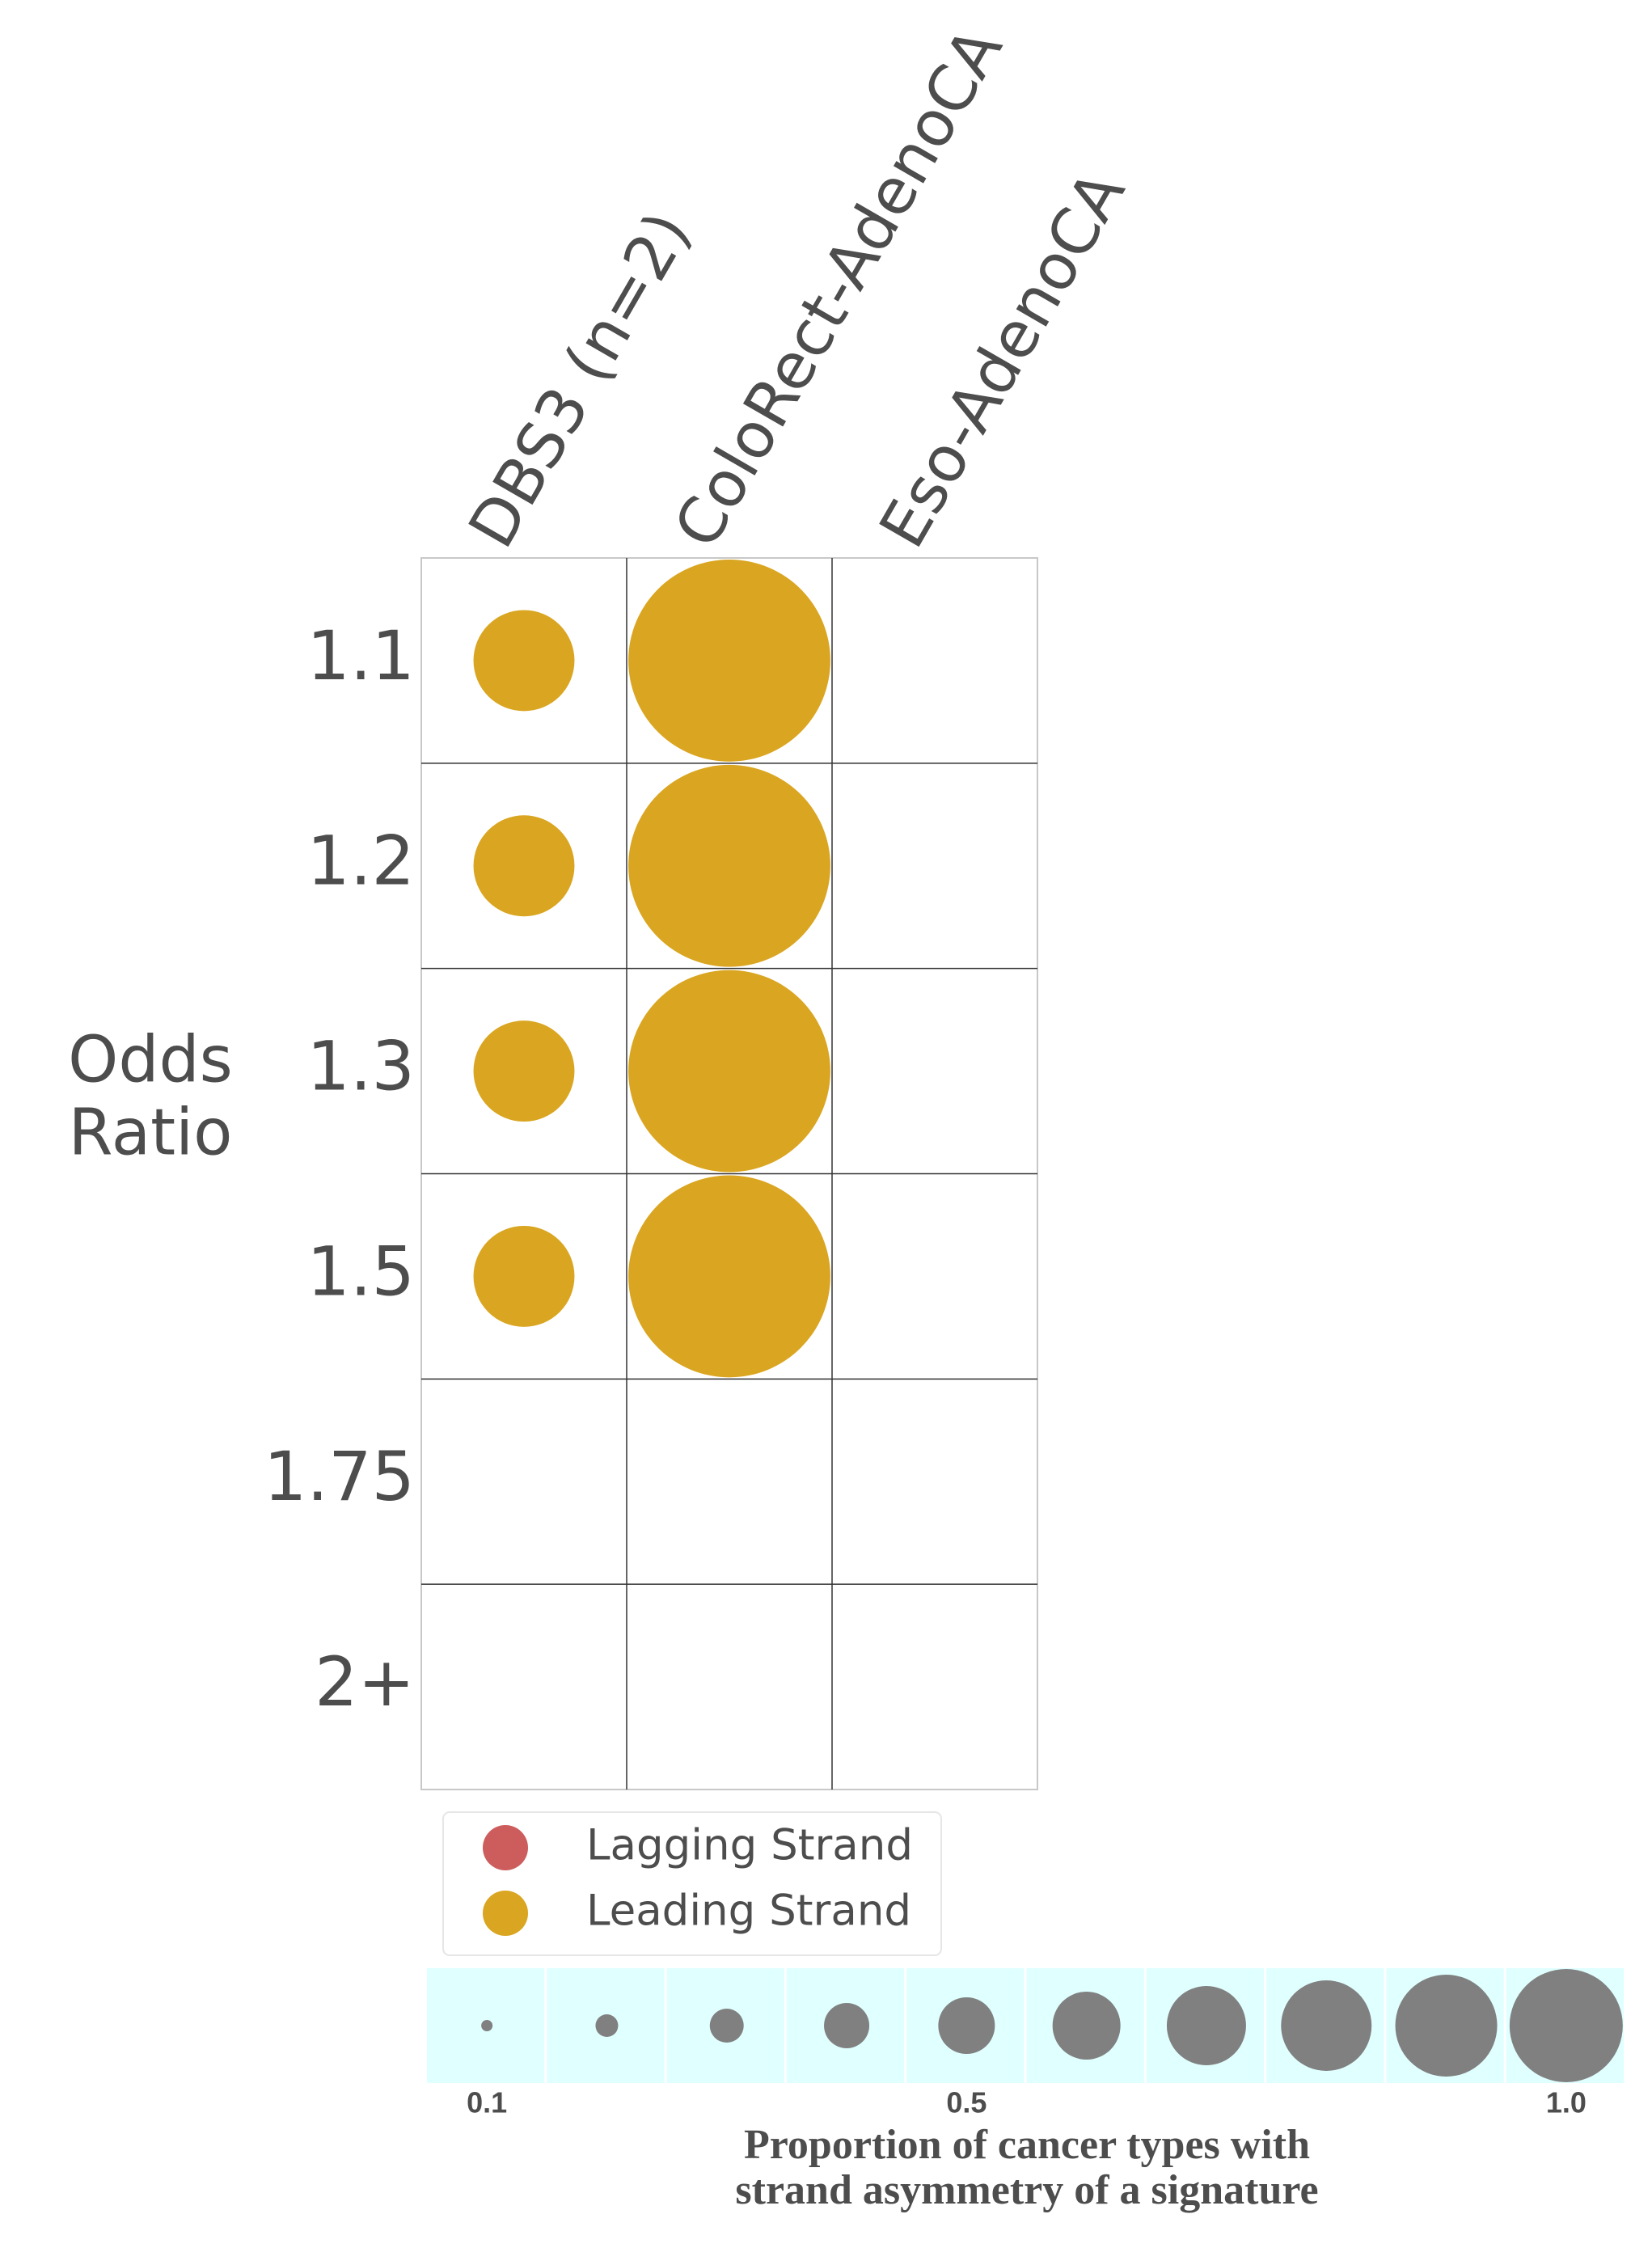  I want to click on row-label: 1.2, so click(360, 861).